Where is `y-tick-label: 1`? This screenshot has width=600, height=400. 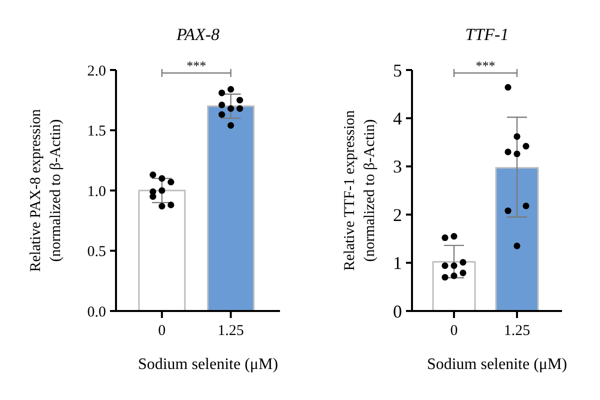
y-tick-label: 1 is located at coordinates (397, 263).